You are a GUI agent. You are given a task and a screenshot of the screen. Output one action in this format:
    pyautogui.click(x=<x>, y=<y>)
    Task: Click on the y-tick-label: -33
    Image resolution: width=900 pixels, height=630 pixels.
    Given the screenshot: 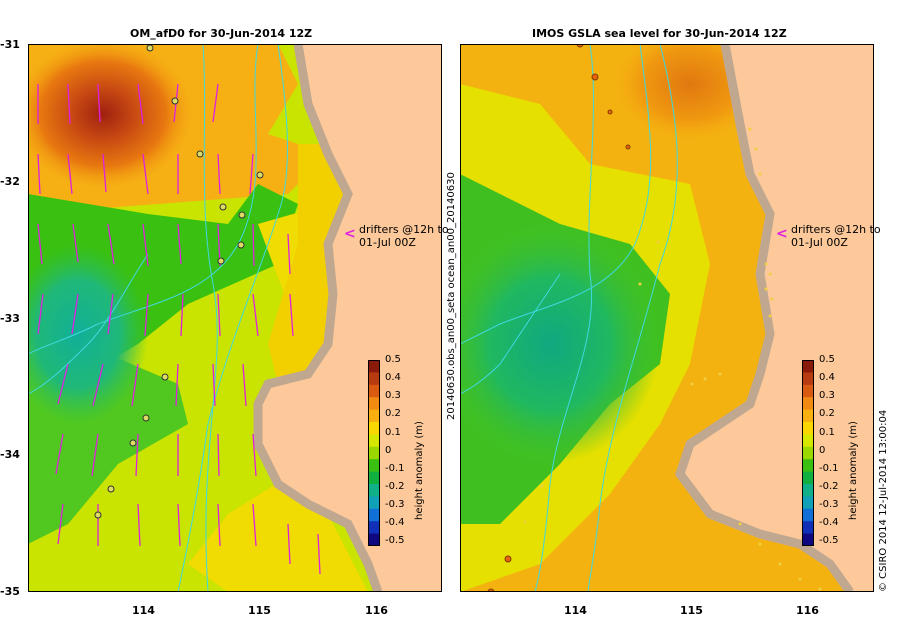 What is the action you would take?
    pyautogui.click(x=10, y=318)
    